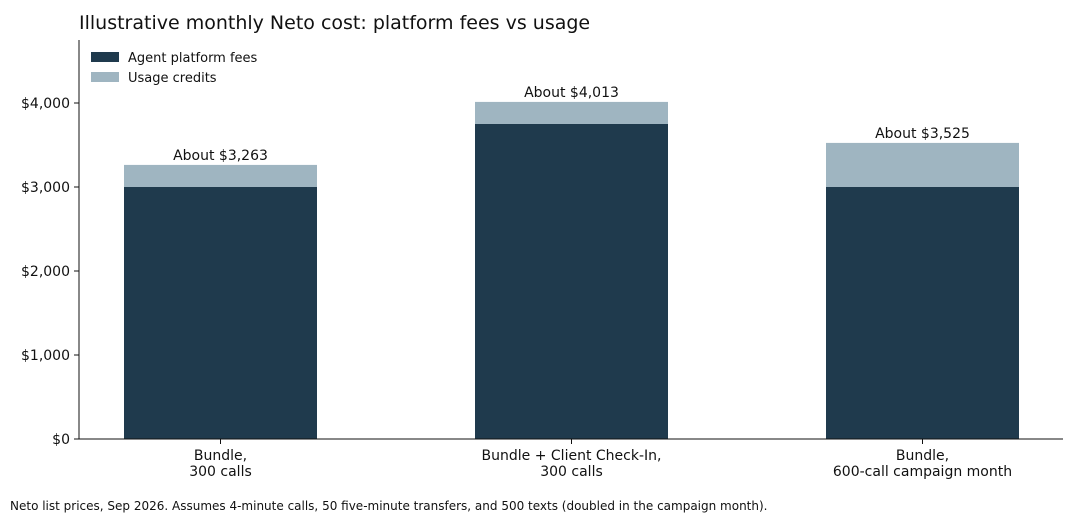 The width and height of the screenshot is (1080, 518). What do you see at coordinates (45, 272) in the screenshot?
I see `y-tick-label: $2,000` at bounding box center [45, 272].